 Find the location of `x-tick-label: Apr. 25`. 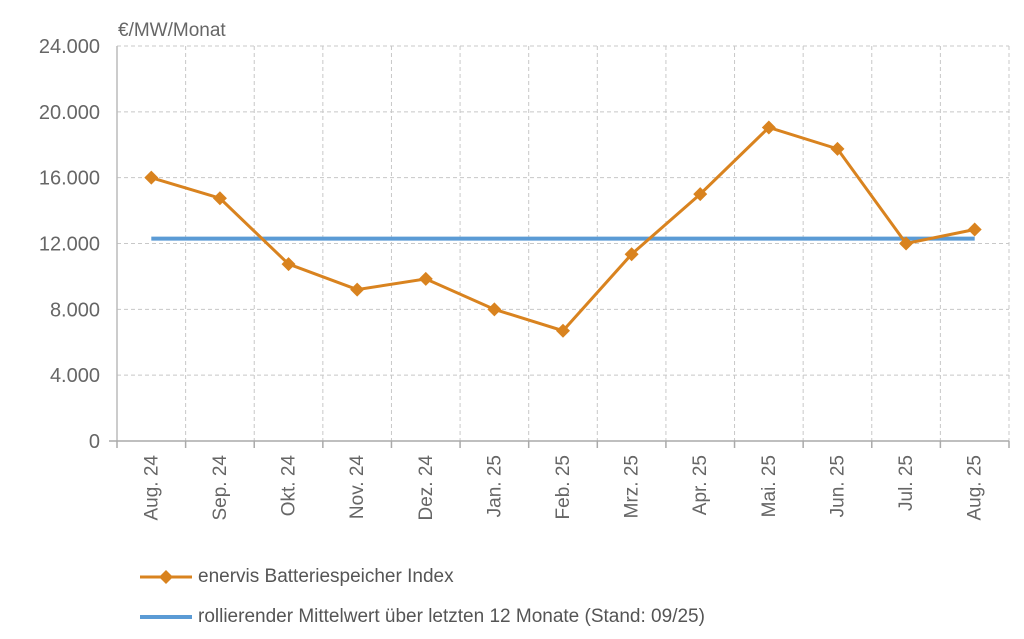

x-tick-label: Apr. 25 is located at coordinates (700, 485).